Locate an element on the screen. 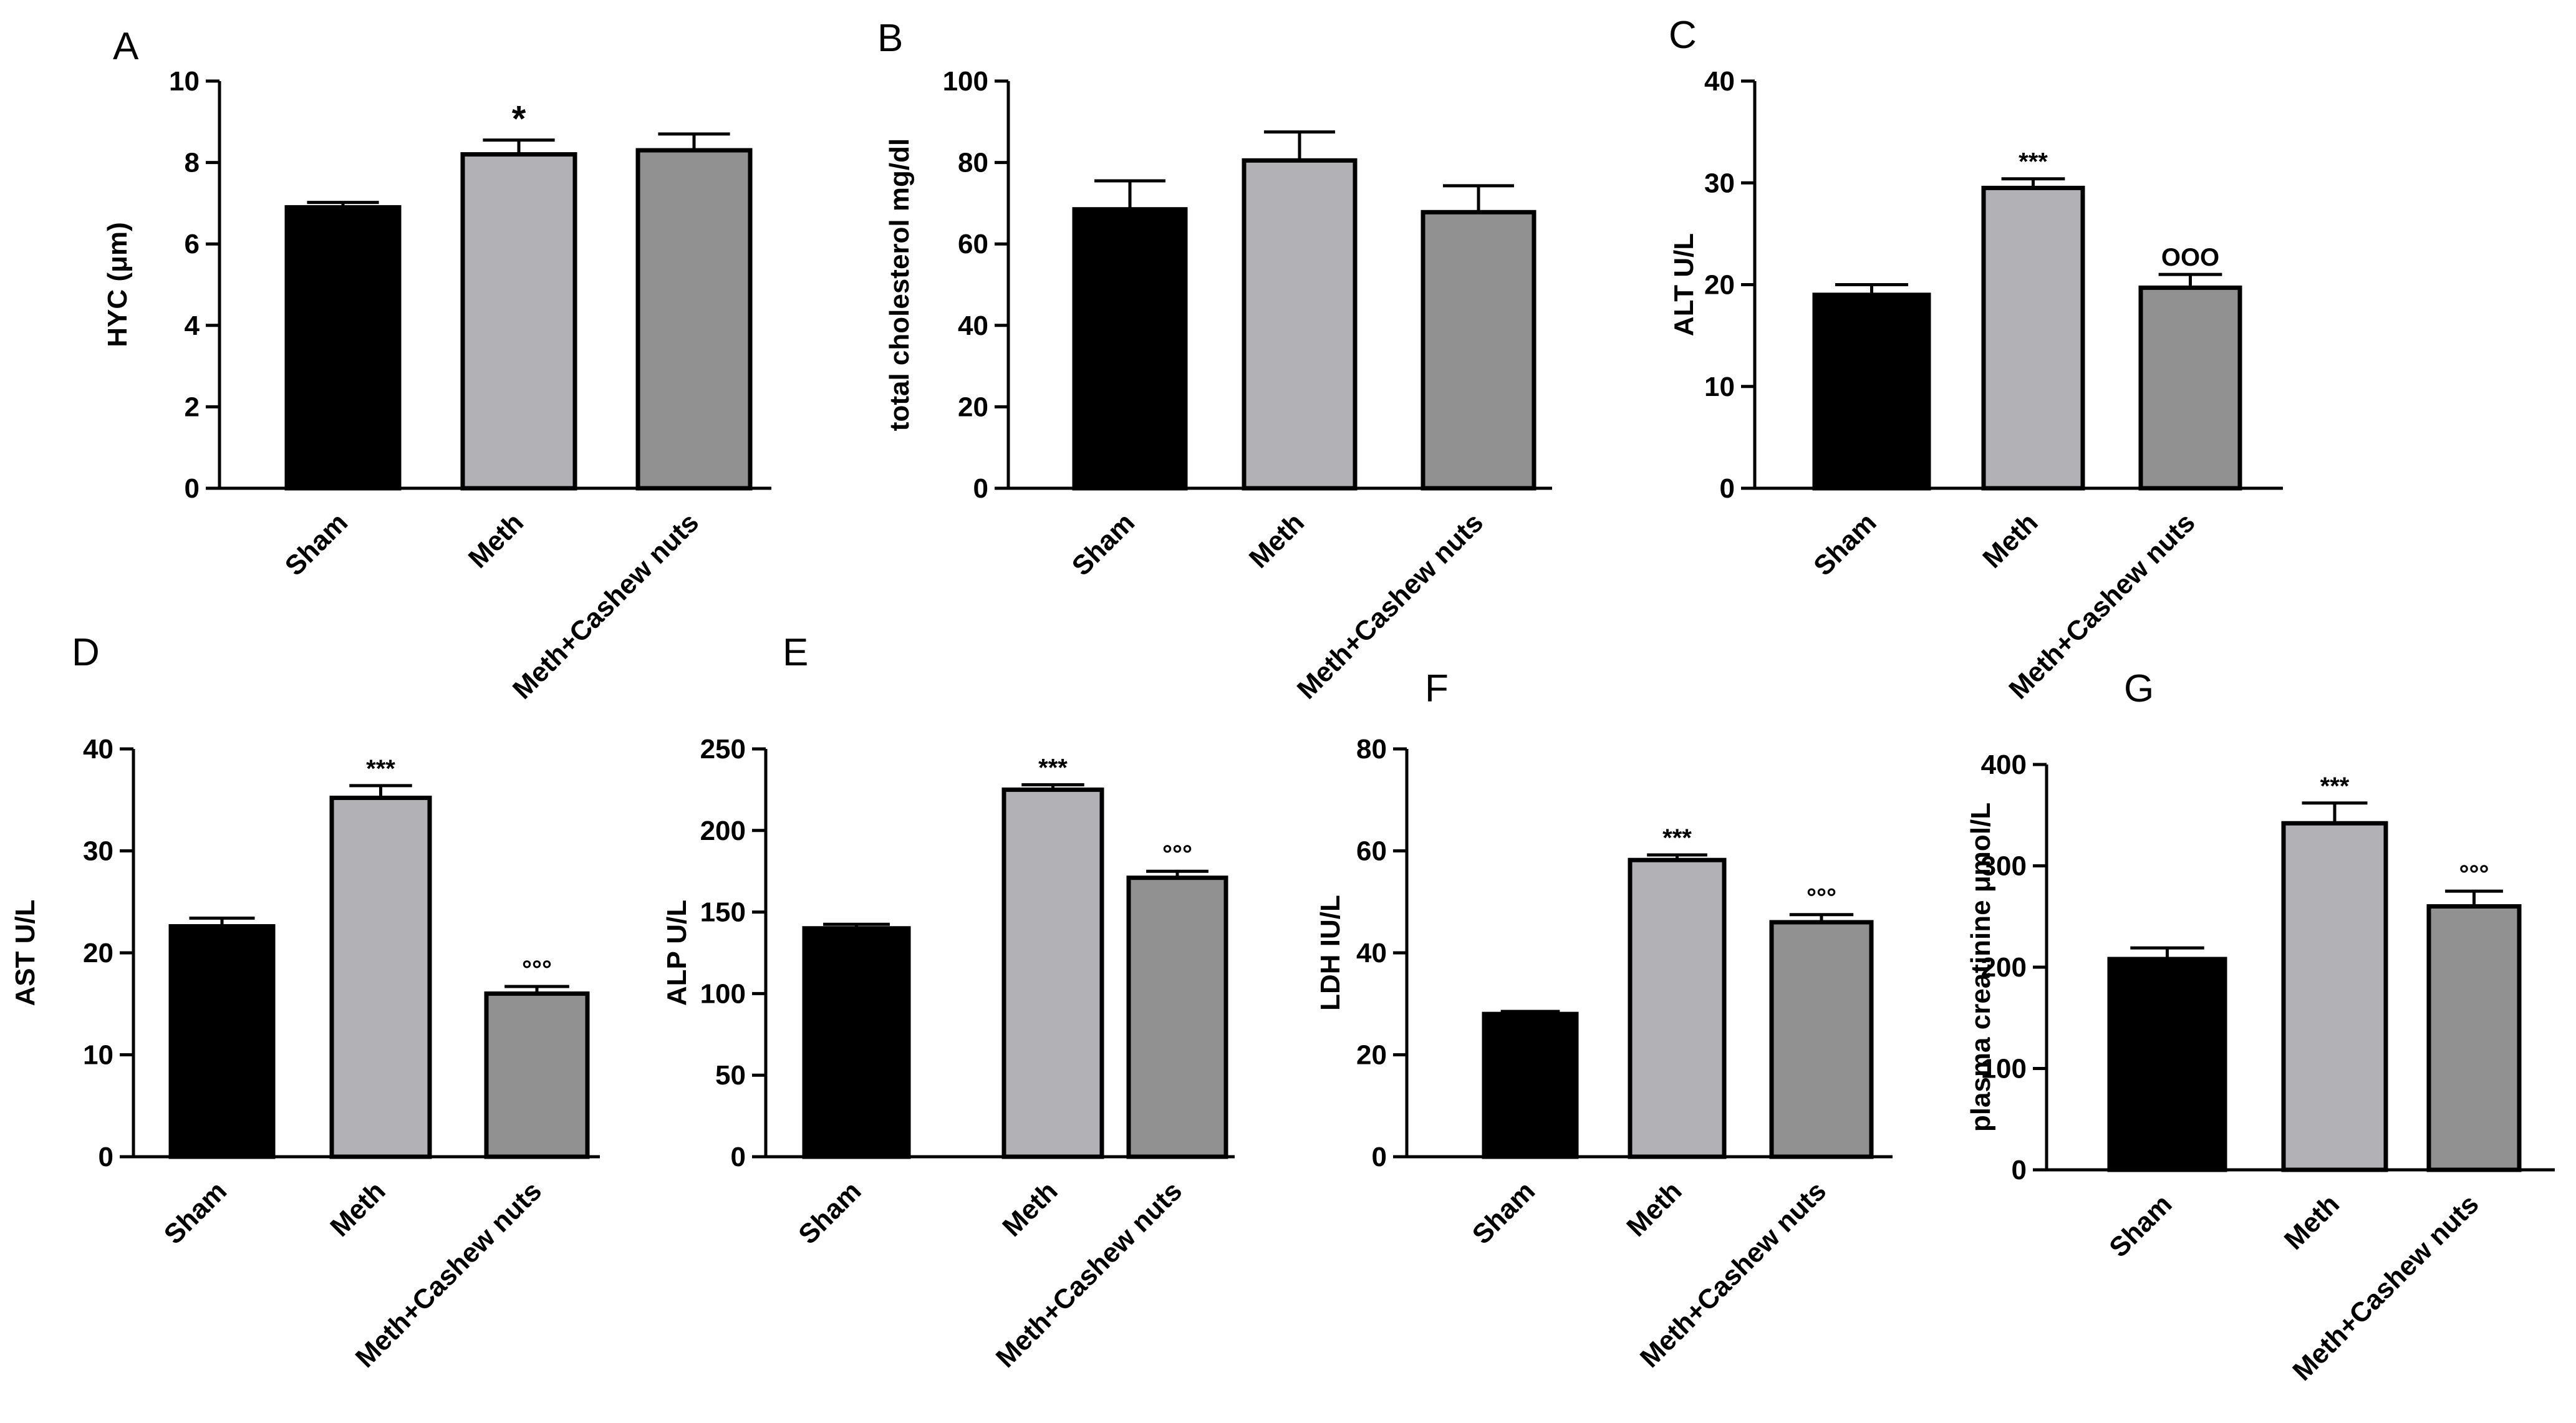  y-axis-title: LDH IU/L is located at coordinates (1330, 953).